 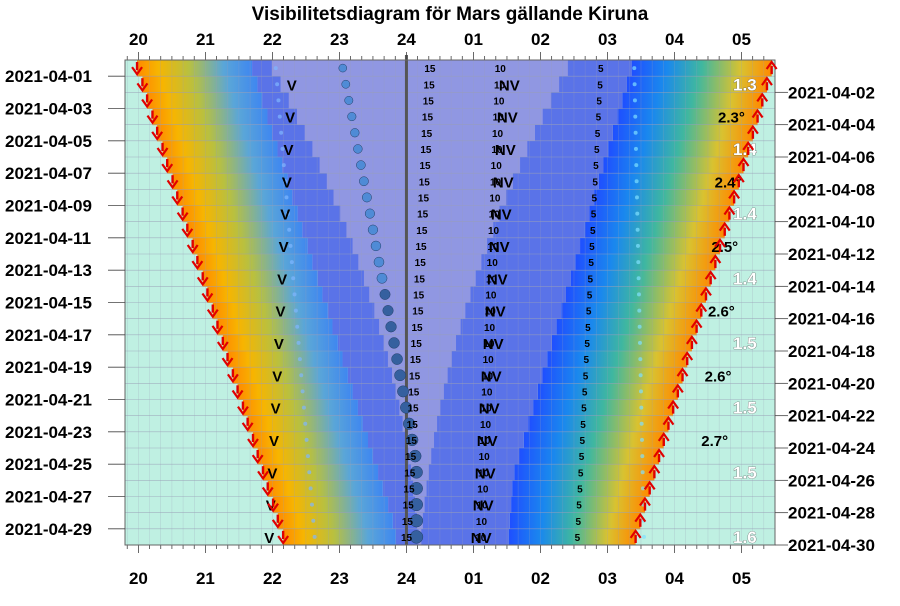 I want to click on date-label-right: 2021-04-14, so click(x=832, y=286).